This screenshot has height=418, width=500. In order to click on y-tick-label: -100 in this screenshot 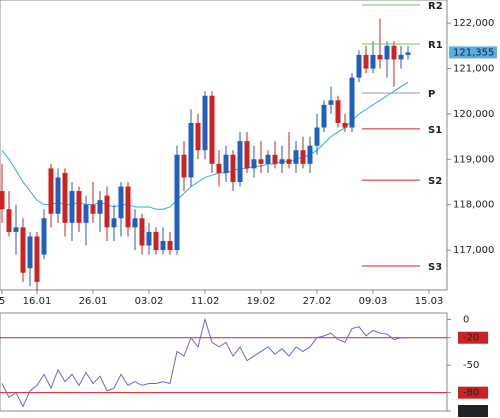, I will do `click(474, 411)`.